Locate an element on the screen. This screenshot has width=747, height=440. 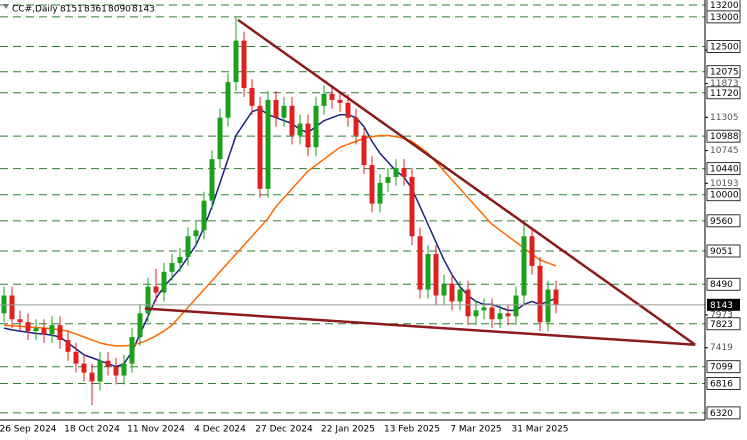
level-label: 8490 is located at coordinates (721, 285).